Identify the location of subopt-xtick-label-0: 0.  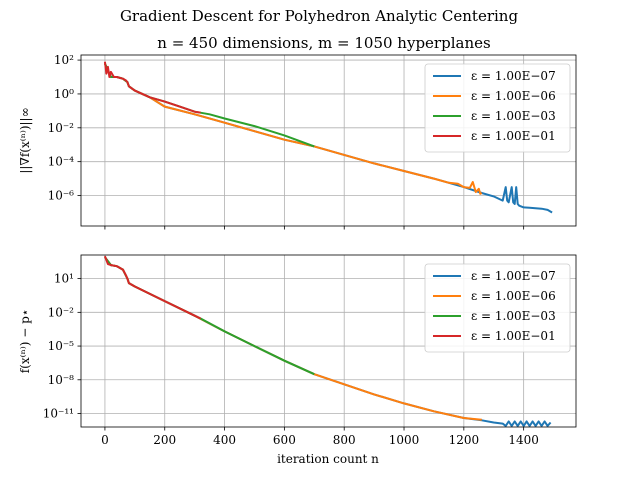
(105, 440).